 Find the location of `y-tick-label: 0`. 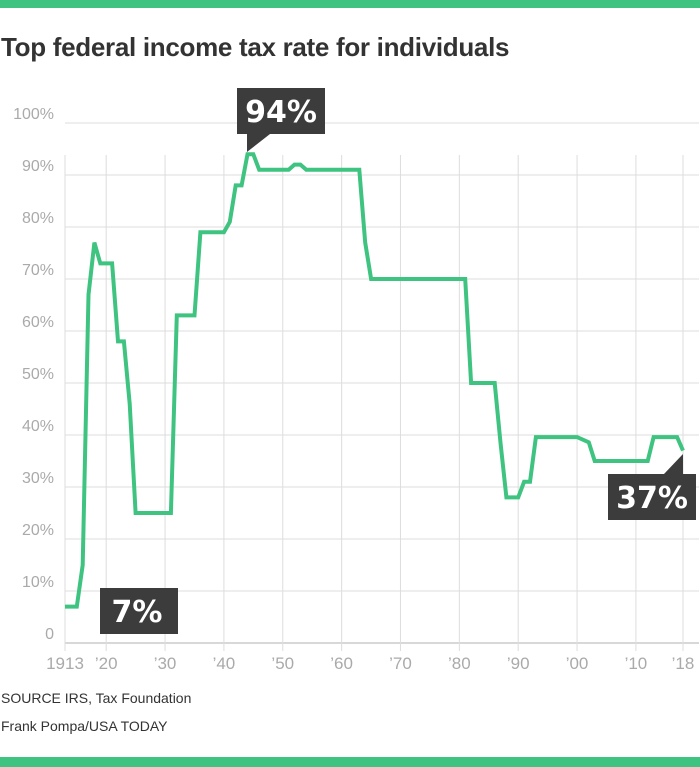

y-tick-label: 0 is located at coordinates (49, 634).